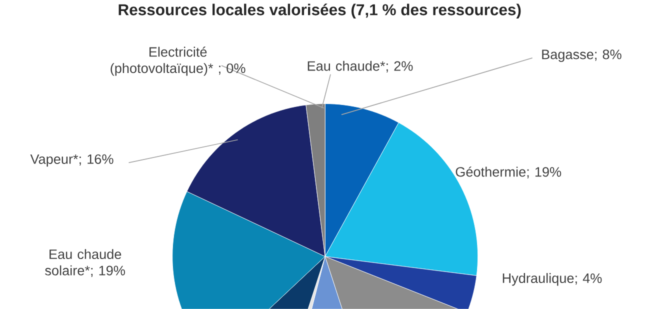 The height and width of the screenshot is (309, 648). What do you see at coordinates (178, 61) in the screenshot?
I see `category-label: Electricité (photovoltaïque)* ; 0%` at bounding box center [178, 61].